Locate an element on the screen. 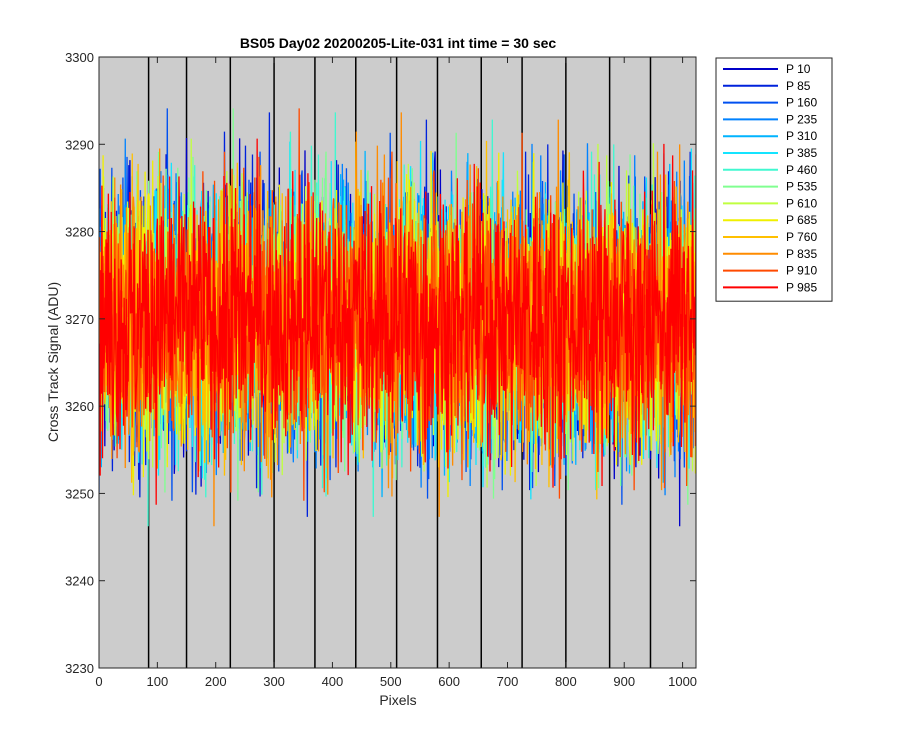 The width and height of the screenshot is (900, 750). x-axis-label: Pixels is located at coordinates (397, 700).